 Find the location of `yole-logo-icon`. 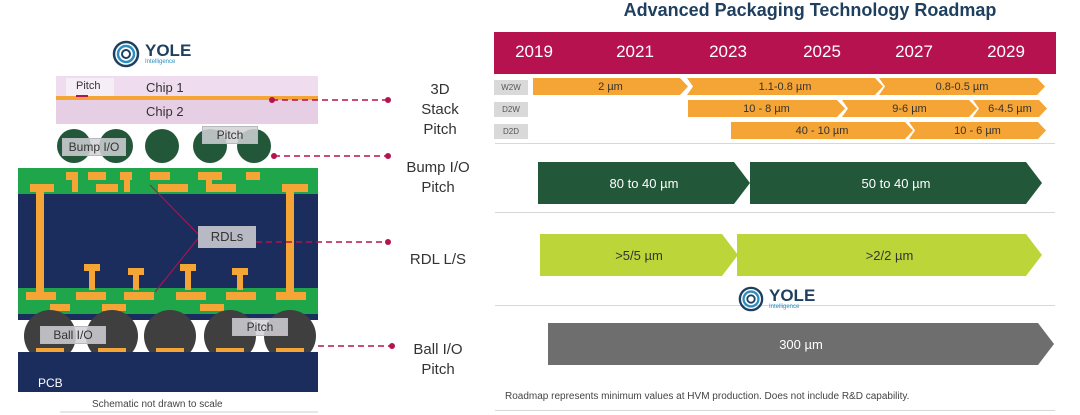

yole-logo-icon is located at coordinates (126, 54).